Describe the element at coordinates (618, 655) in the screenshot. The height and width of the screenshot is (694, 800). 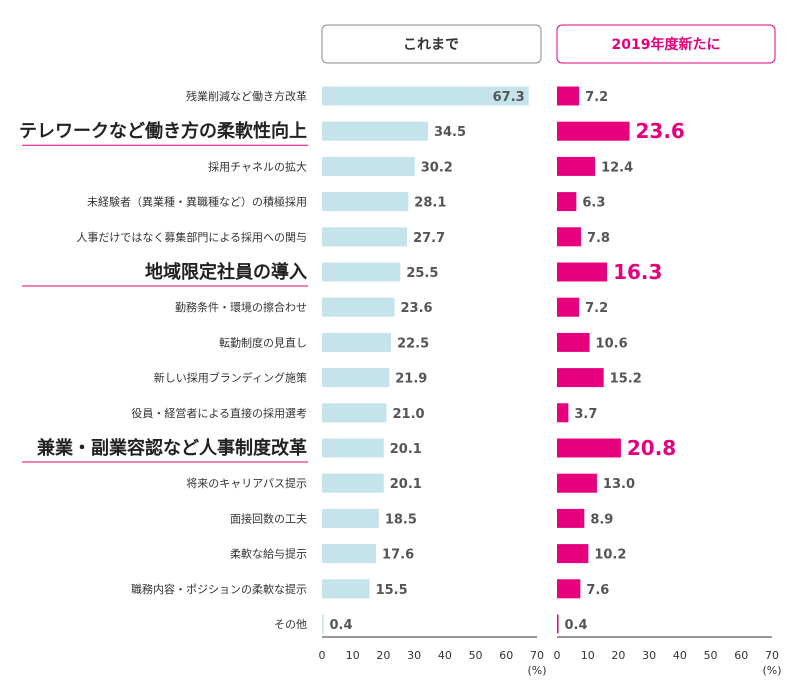
I see `x-tick-right: 20` at that location.